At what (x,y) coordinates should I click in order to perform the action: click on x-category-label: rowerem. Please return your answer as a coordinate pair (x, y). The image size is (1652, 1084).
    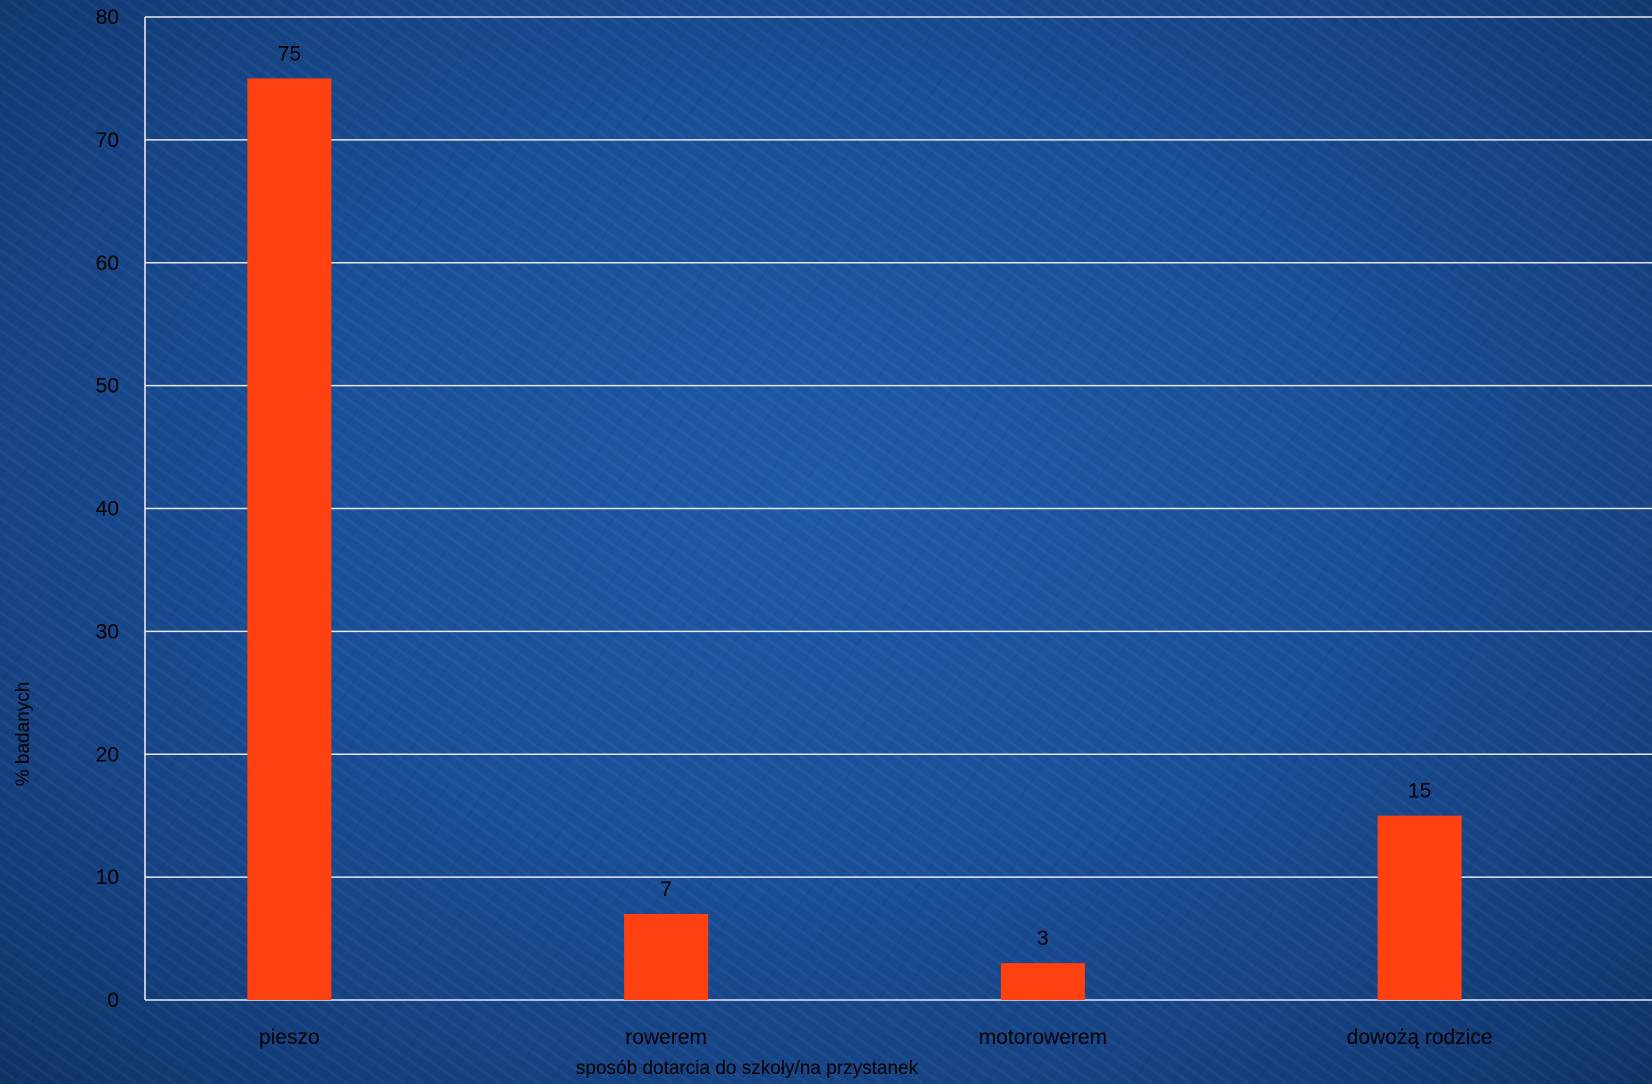
    Looking at the image, I should click on (666, 1037).